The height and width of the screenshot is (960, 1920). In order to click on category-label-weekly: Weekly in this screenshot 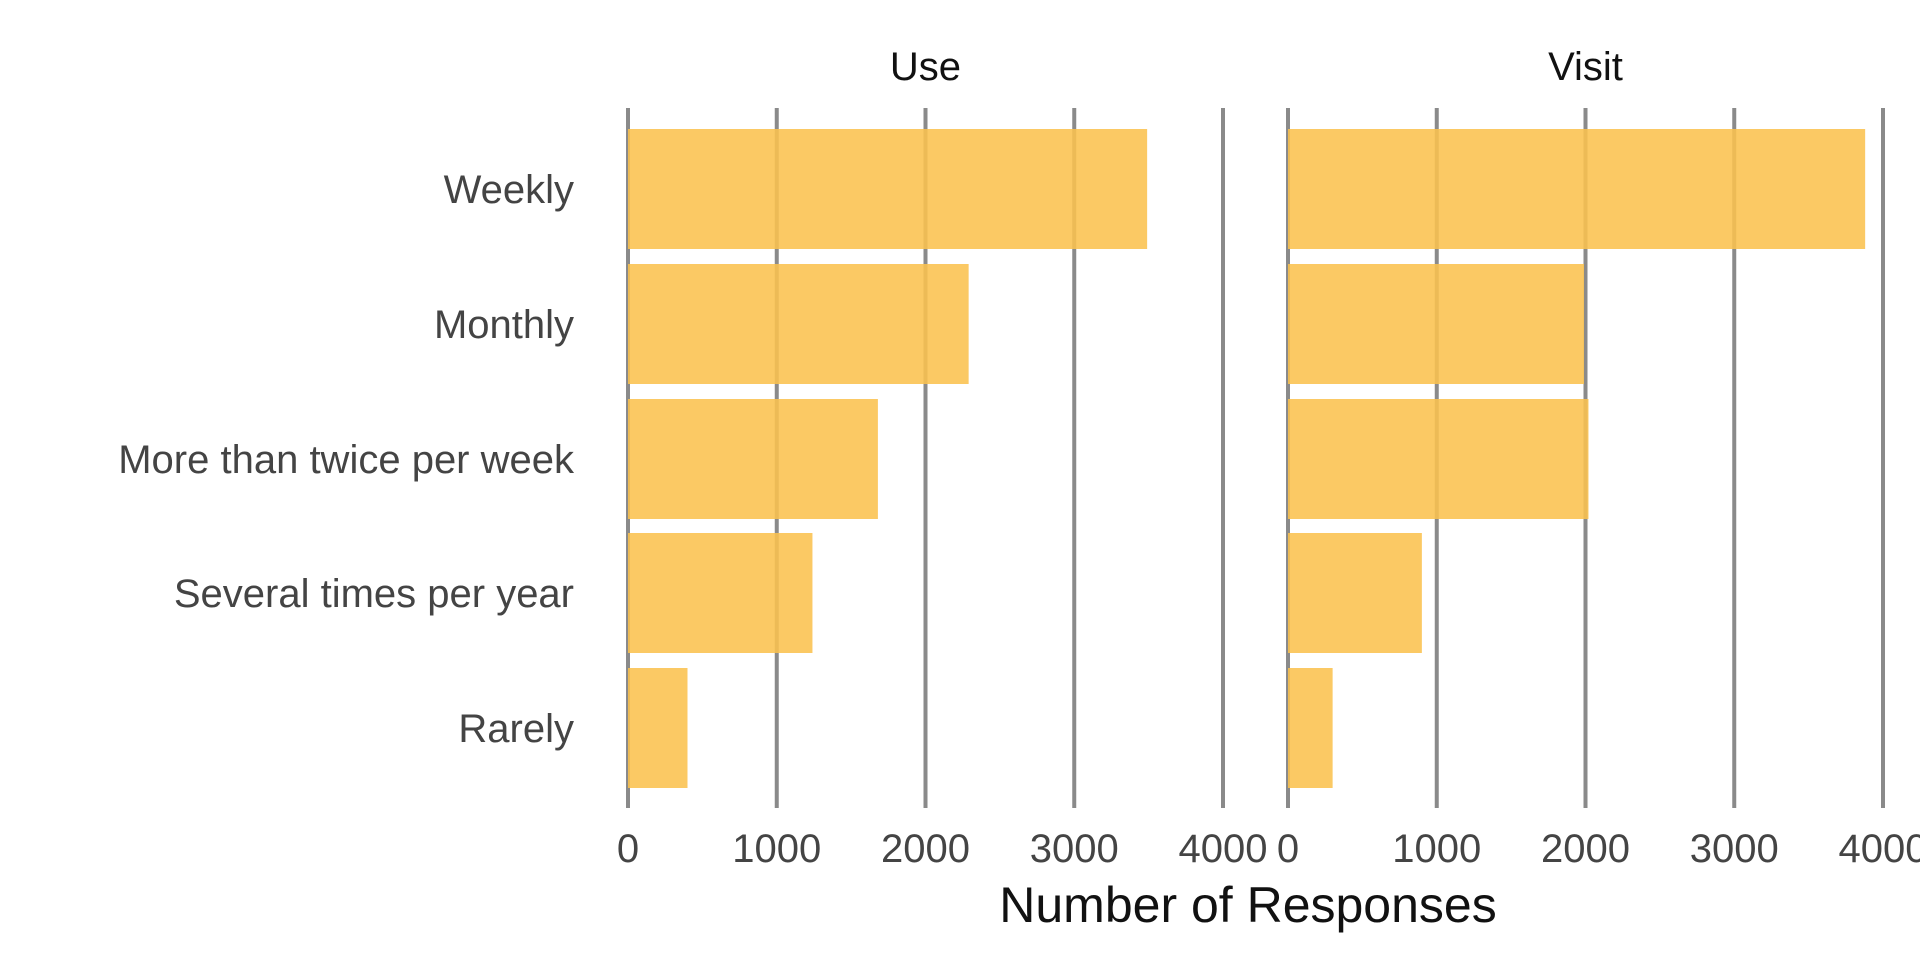, I will do `click(509, 190)`.